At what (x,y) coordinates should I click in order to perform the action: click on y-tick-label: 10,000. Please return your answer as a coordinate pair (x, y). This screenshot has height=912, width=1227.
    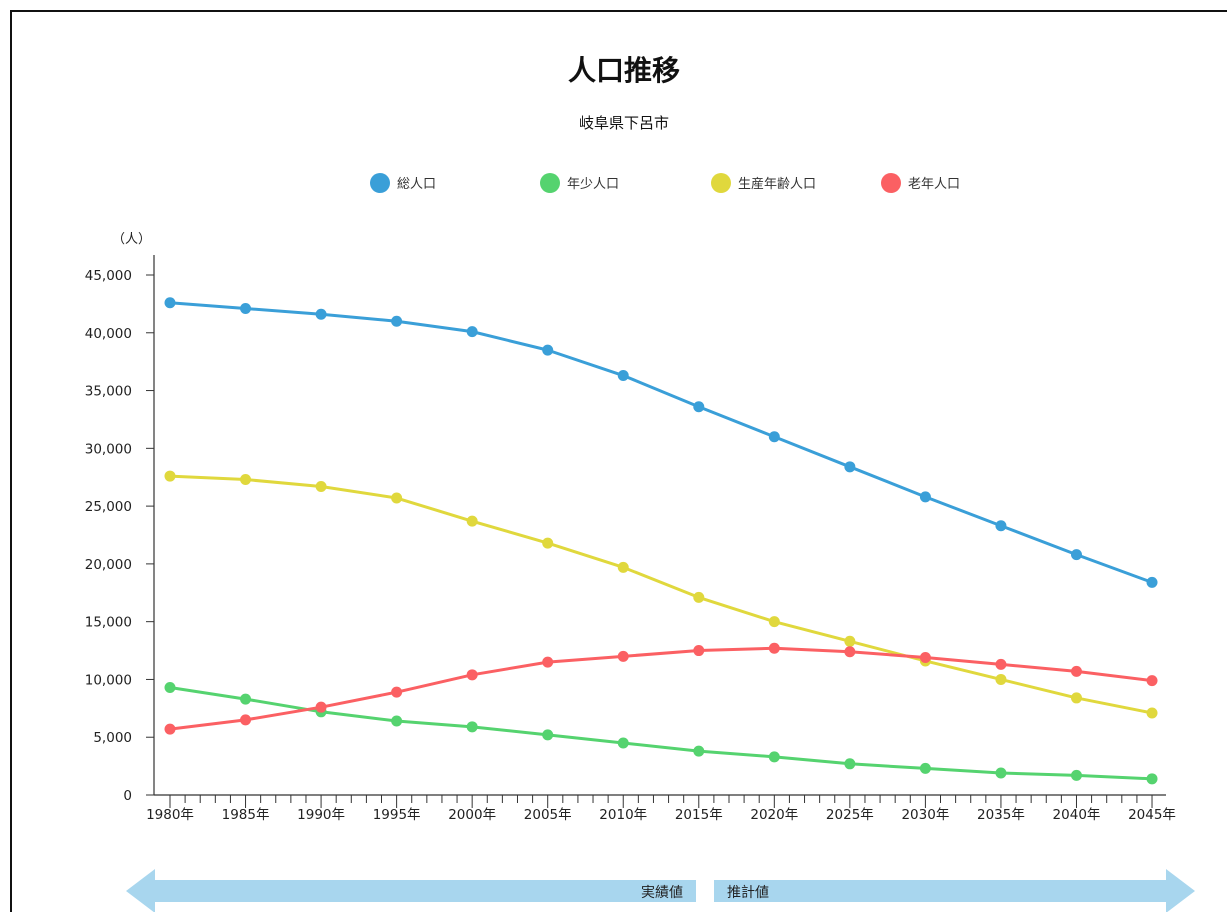
    Looking at the image, I should click on (108, 680).